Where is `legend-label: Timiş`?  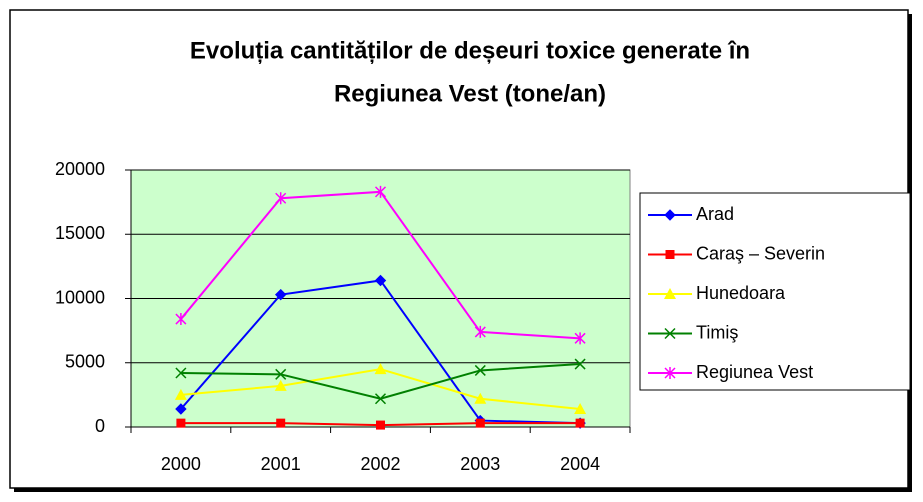
legend-label: Timiş is located at coordinates (717, 332).